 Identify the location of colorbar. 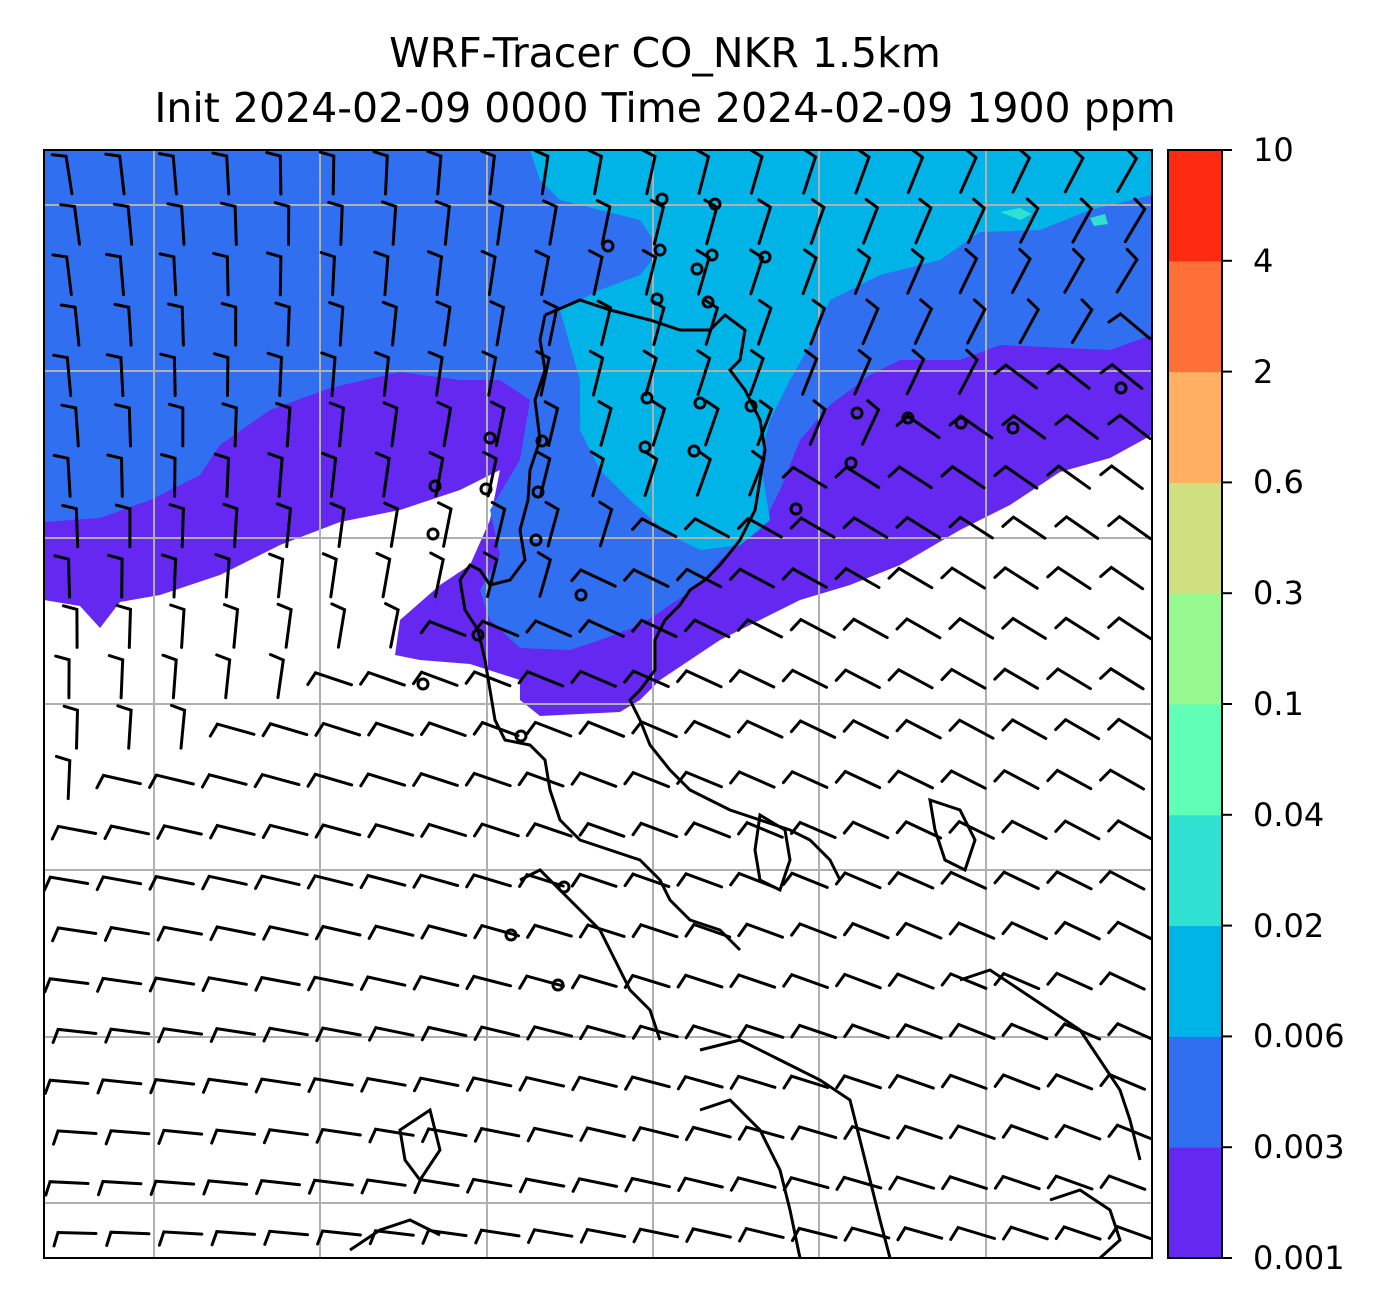
(1195, 704).